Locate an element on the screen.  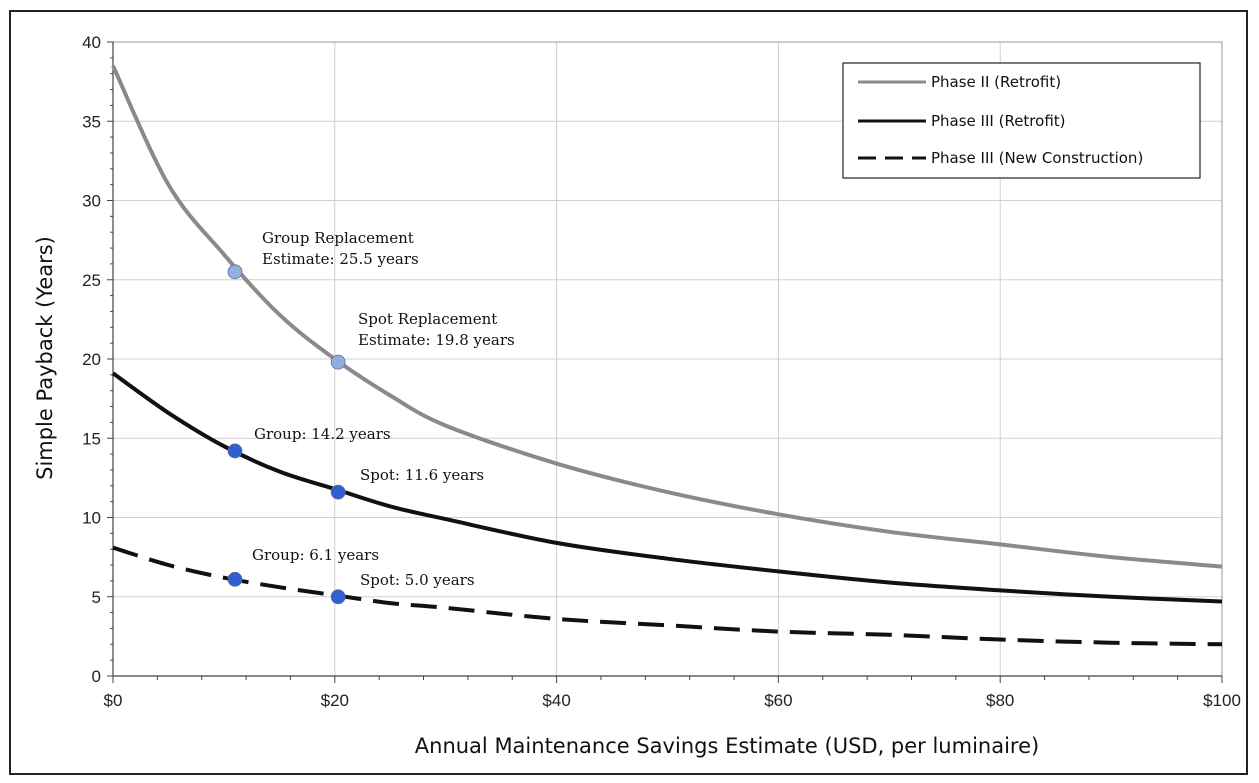
annotation-label: Spot: 11.6 years is located at coordinates (422, 475).